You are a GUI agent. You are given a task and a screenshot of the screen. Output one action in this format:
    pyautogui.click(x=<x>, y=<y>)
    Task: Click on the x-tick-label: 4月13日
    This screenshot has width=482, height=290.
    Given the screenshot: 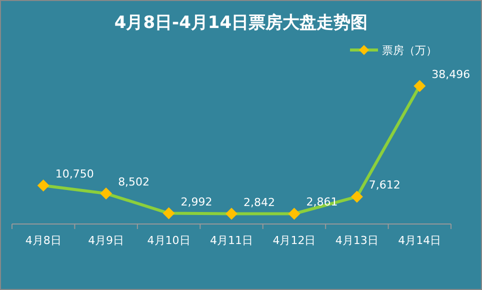 What is the action you would take?
    pyautogui.click(x=356, y=240)
    